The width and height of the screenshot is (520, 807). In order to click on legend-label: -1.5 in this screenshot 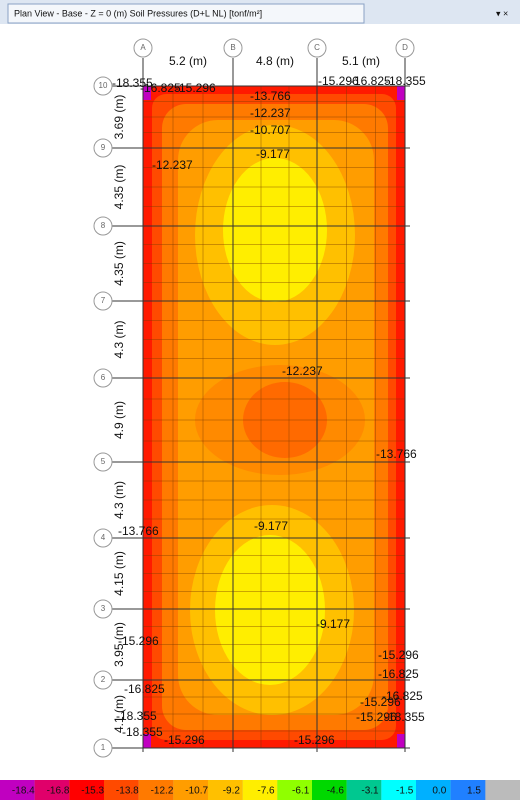, I will do `click(405, 791)`.